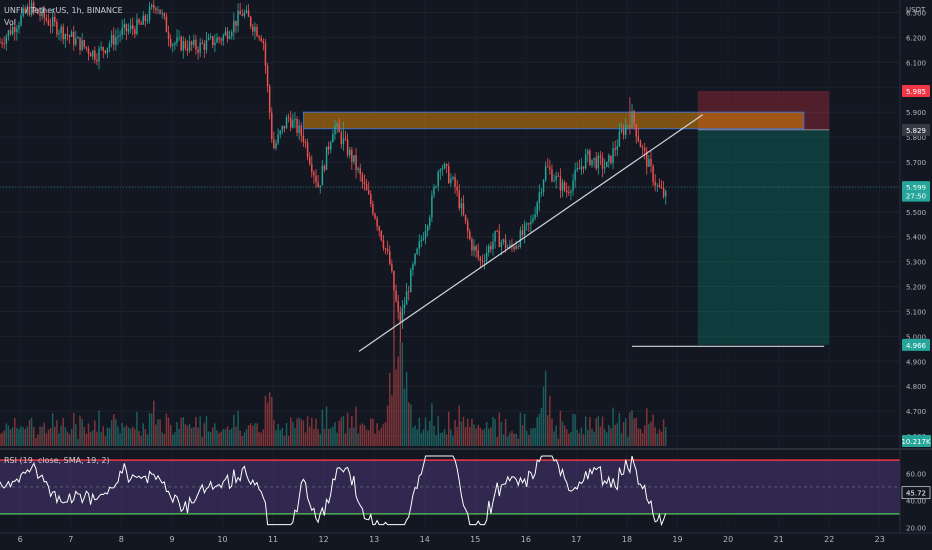 The image size is (932, 550). What do you see at coordinates (10, 22) in the screenshot?
I see `volume-indicator-label: Vol` at bounding box center [10, 22].